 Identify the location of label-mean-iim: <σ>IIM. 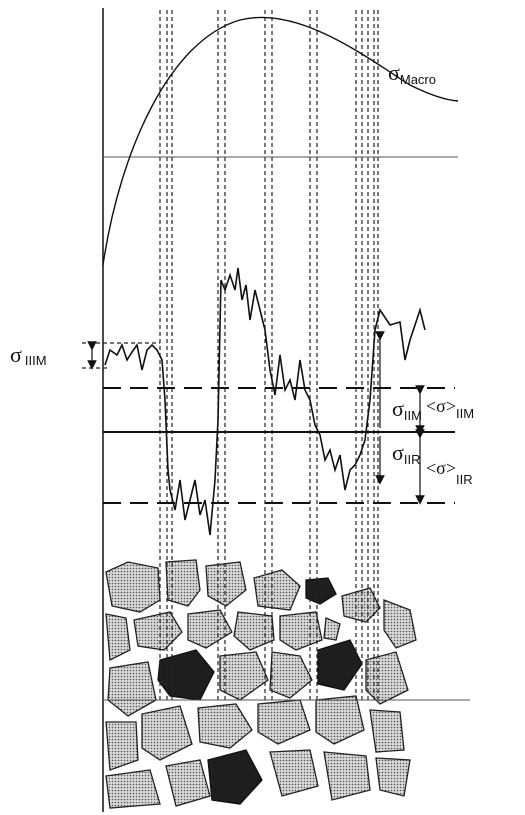
(450, 408).